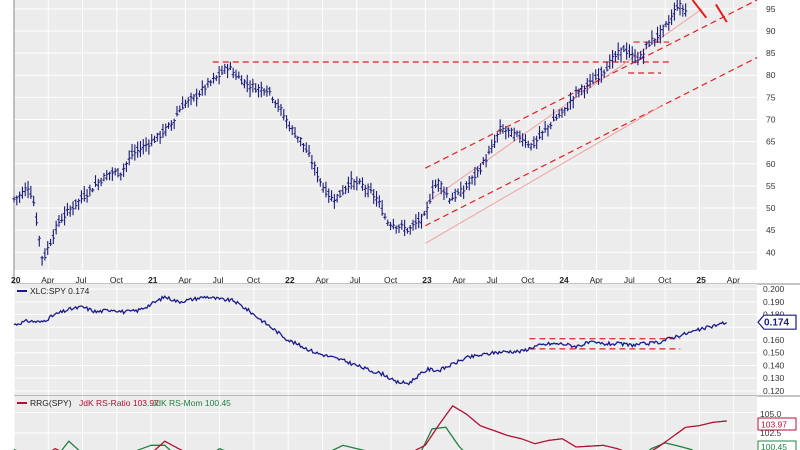 The height and width of the screenshot is (450, 800). I want to click on rrg-ratio-value-box, so click(777, 424).